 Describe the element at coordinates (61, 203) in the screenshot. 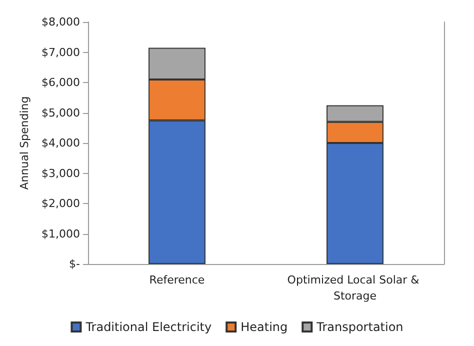

I see `y-tick-label: $2,000` at that location.